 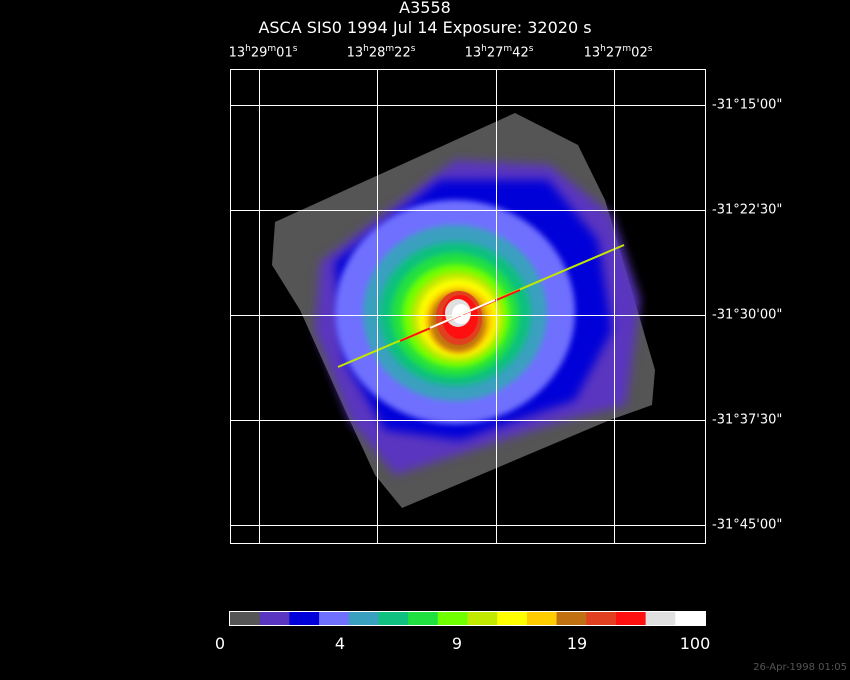 I want to click on dec-tick-label: -31°45'00", so click(x=747, y=525).